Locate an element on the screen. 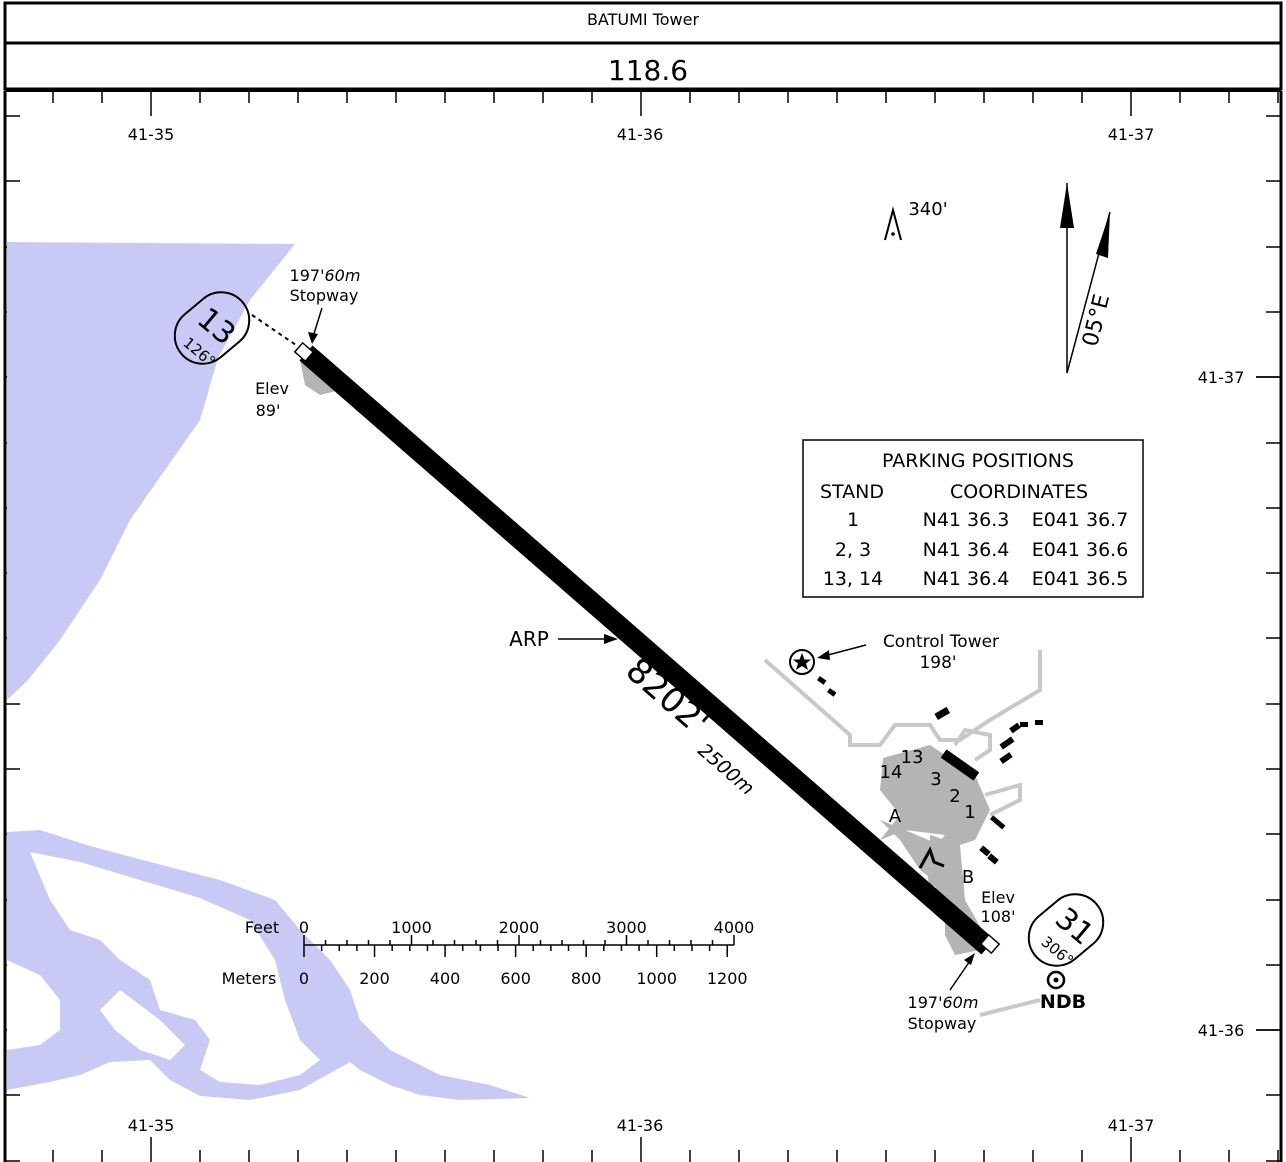 The width and height of the screenshot is (1286, 1162). tower-frequency: 118.6 is located at coordinates (648, 70).